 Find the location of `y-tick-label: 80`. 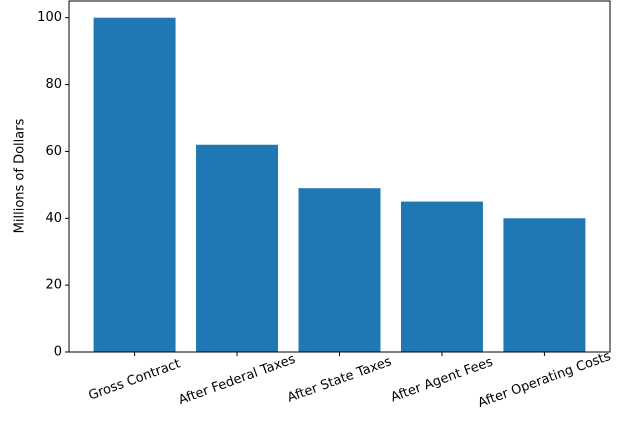

y-tick-label: 80 is located at coordinates (53, 84).